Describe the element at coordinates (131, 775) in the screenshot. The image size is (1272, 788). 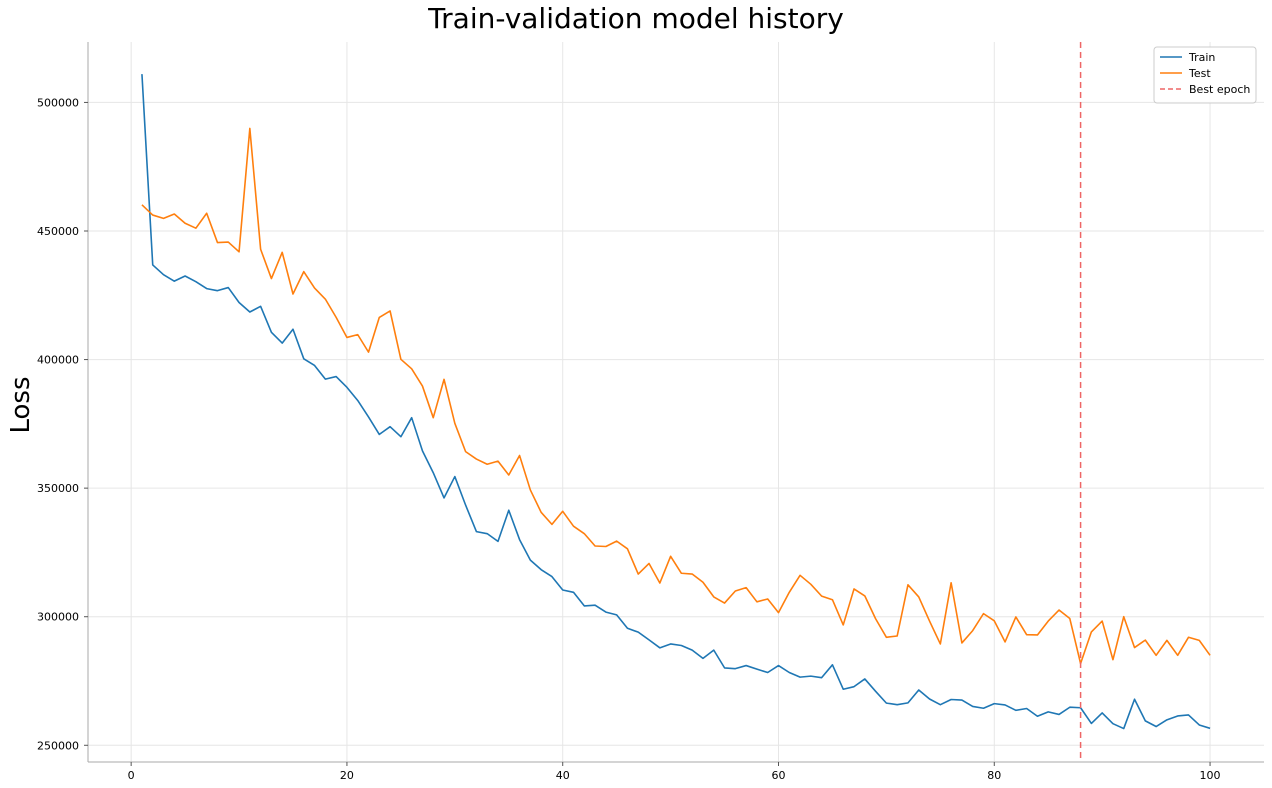
I see `x-tick-label: 0` at that location.